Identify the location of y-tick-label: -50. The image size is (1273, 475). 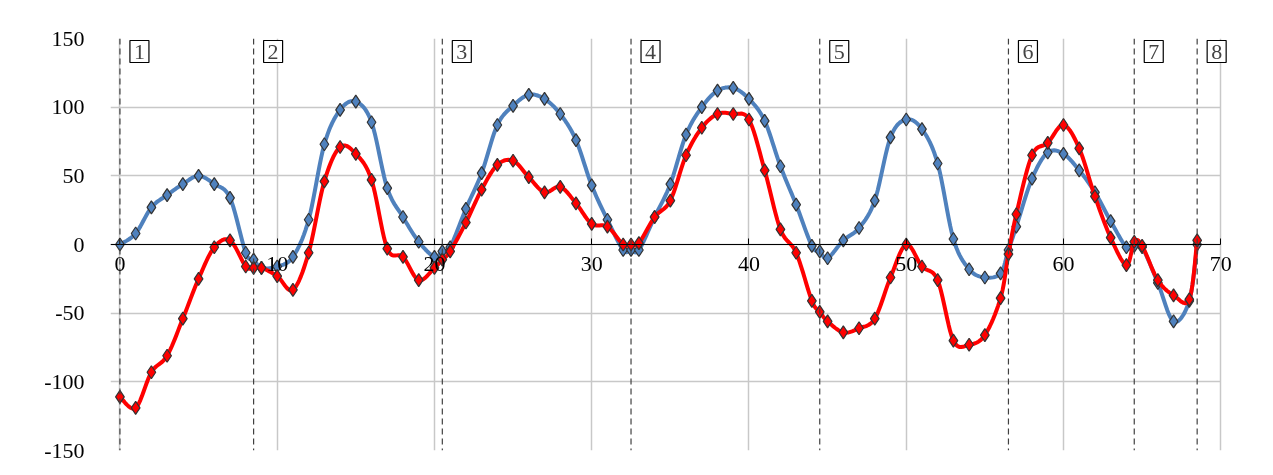
(70, 313).